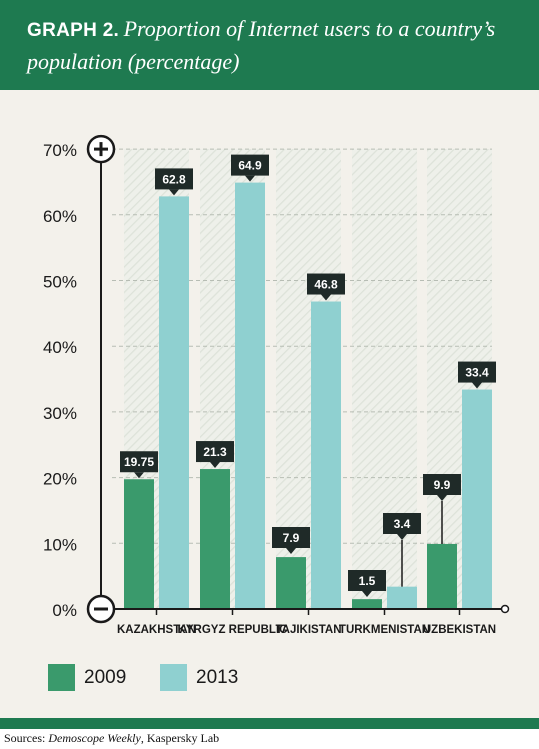  I want to click on y-tick-label: 0%, so click(64, 610).